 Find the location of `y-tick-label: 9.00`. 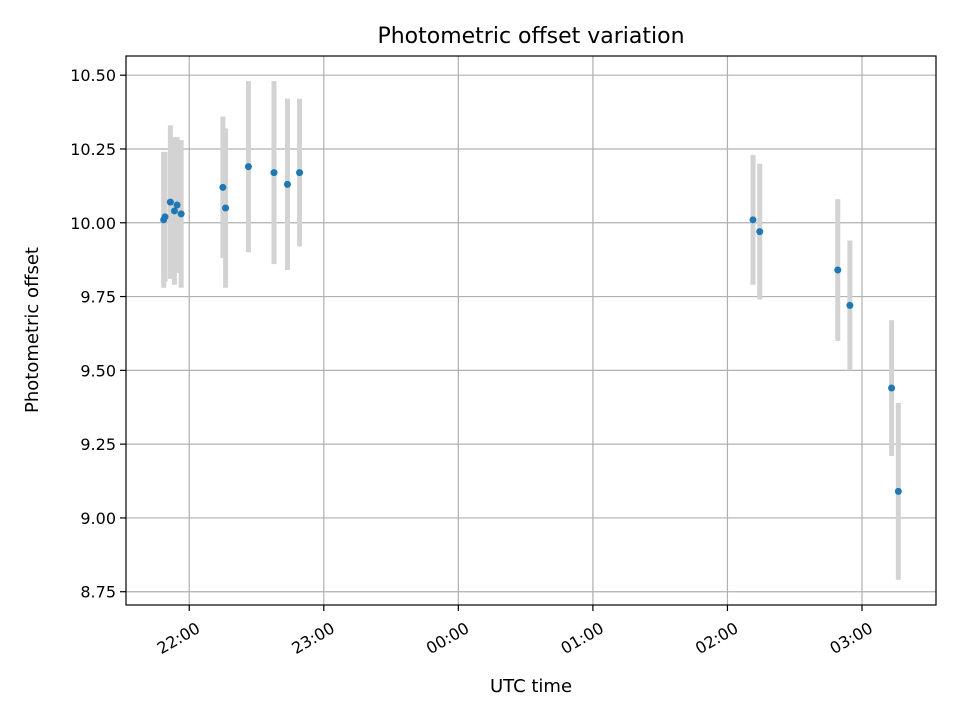

y-tick-label: 9.00 is located at coordinates (98, 518).